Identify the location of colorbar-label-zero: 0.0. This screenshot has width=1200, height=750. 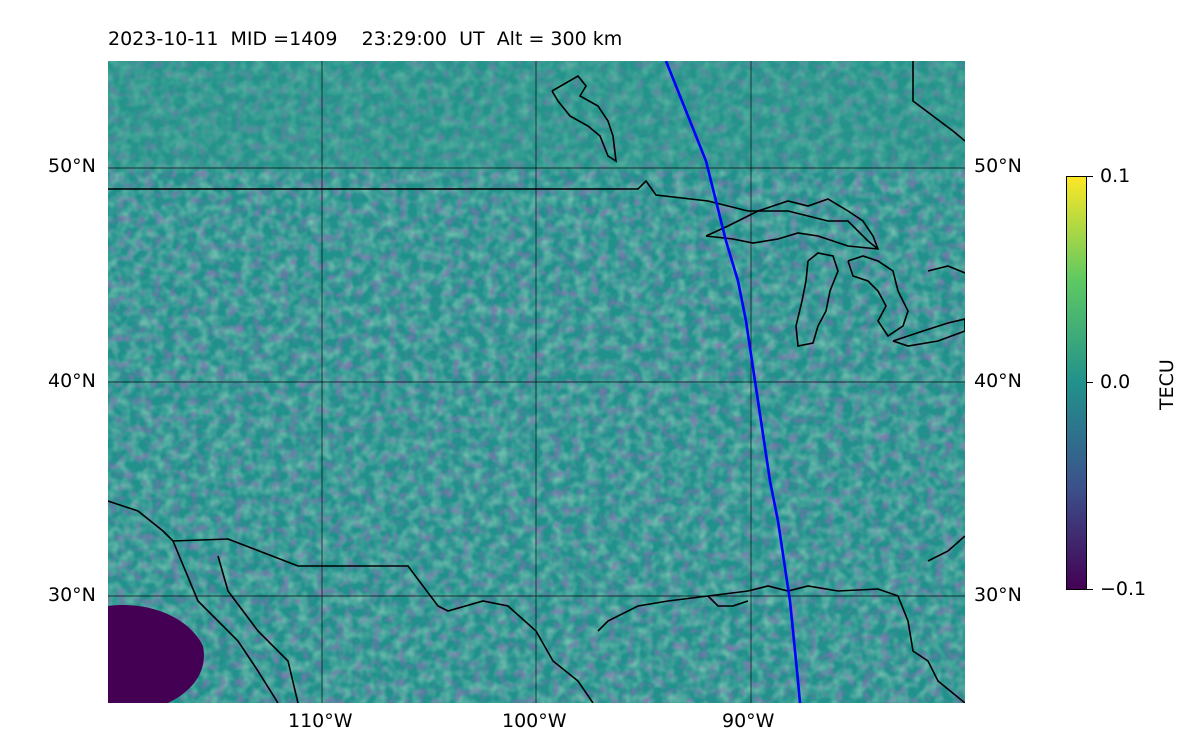
(1115, 382).